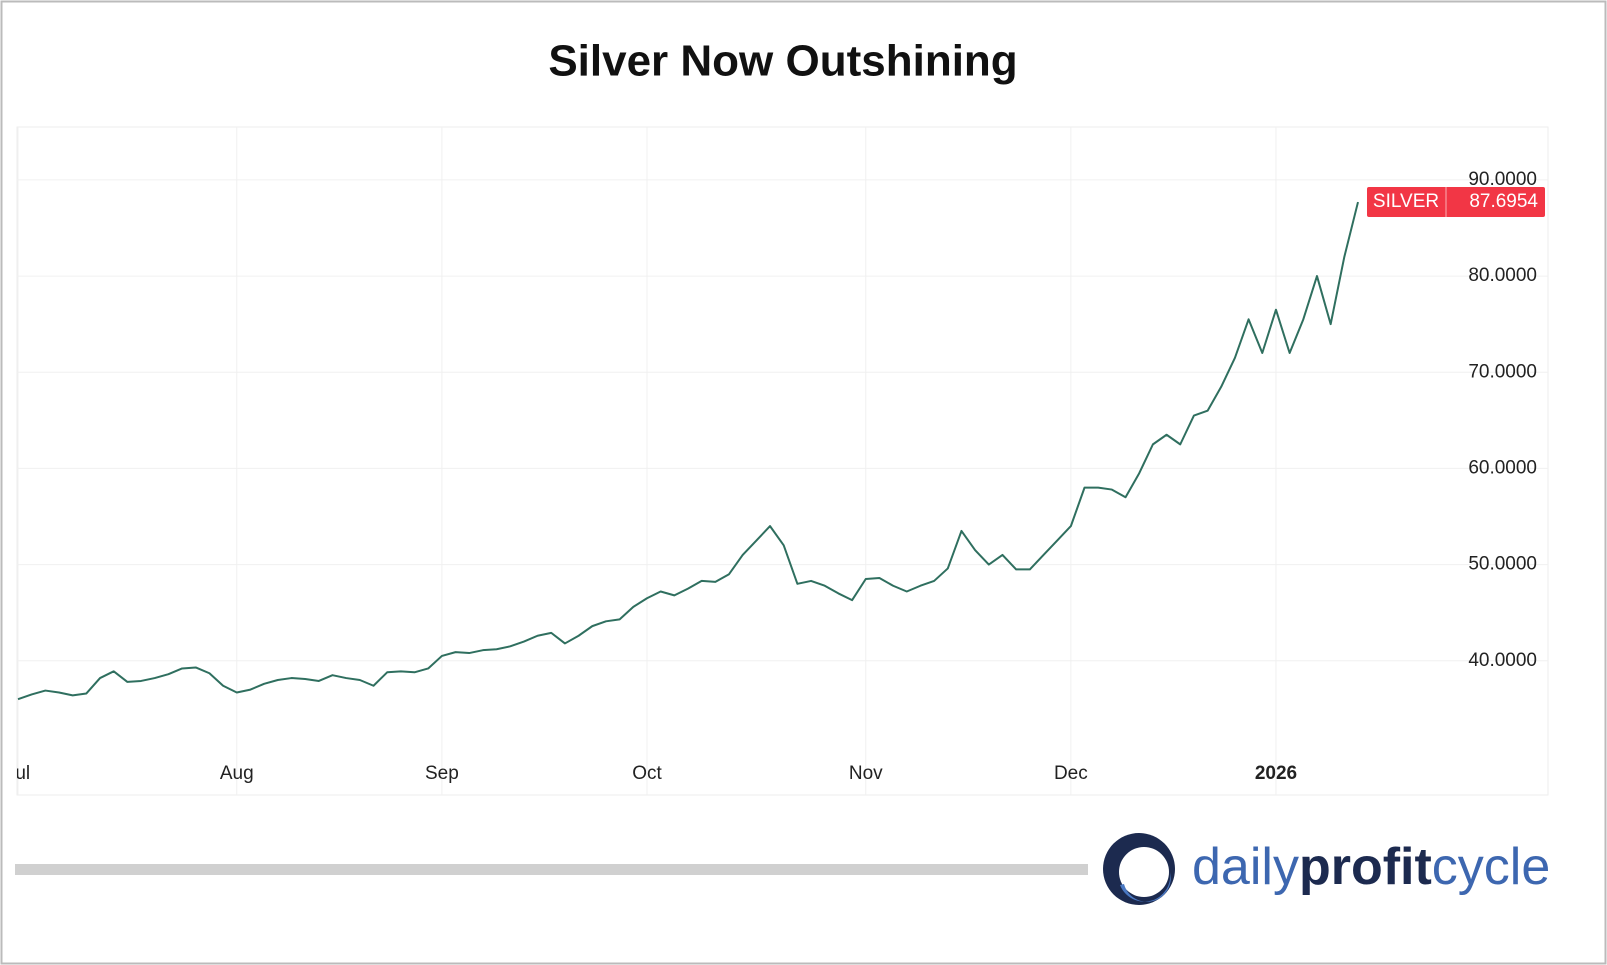  I want to click on x-tick-label: 2026, so click(1276, 773).